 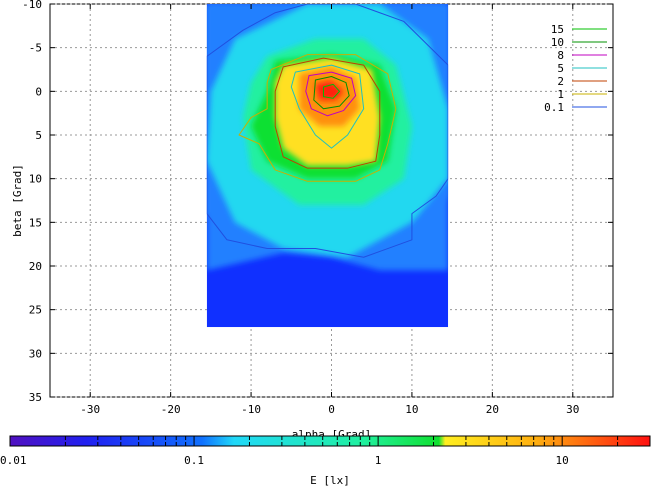 I want to click on y-tick-label: 15, so click(x=35, y=222).